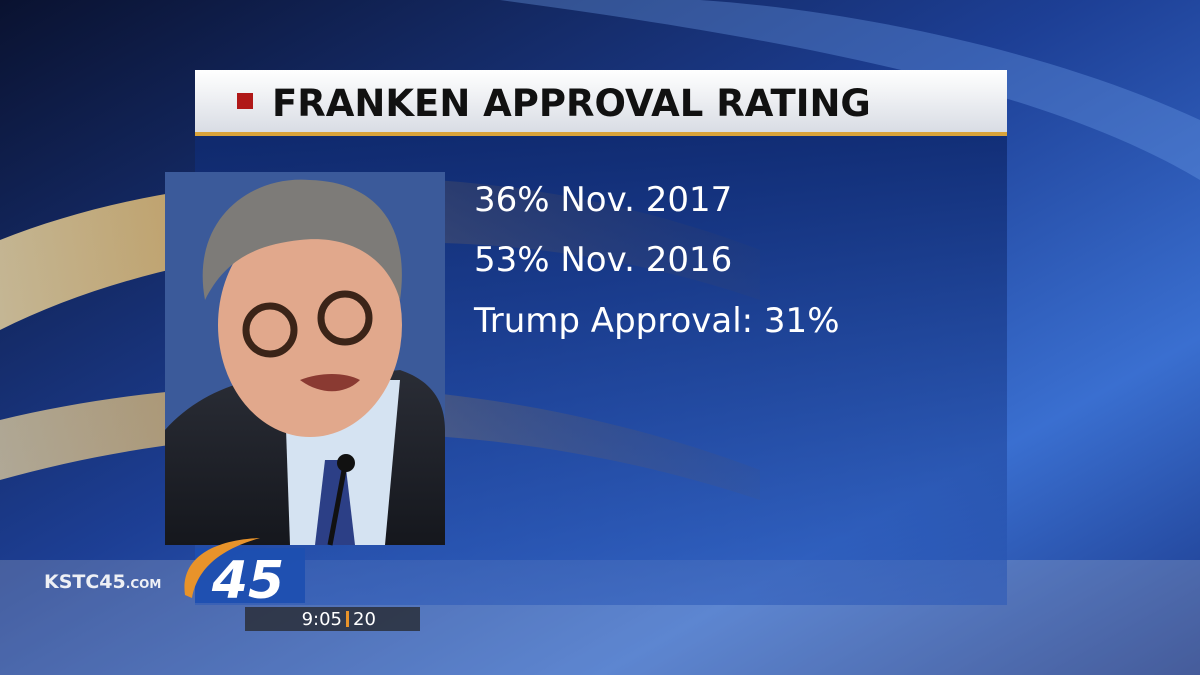  I want to click on clock-time: 9:05, so click(322, 619).